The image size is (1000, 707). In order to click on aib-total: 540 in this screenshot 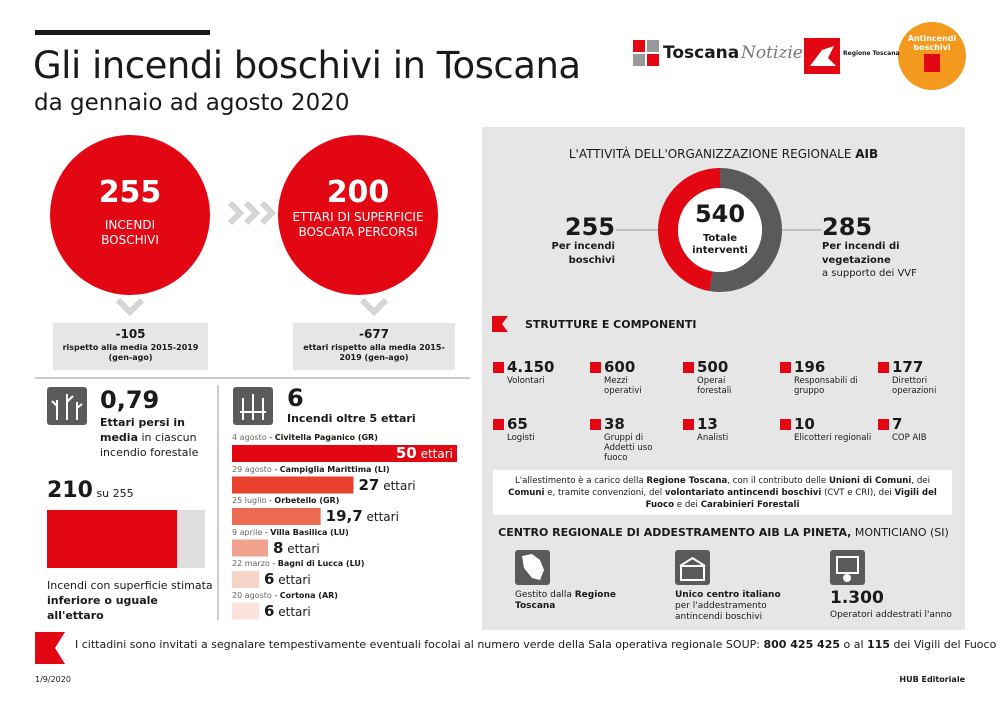, I will do `click(720, 214)`.